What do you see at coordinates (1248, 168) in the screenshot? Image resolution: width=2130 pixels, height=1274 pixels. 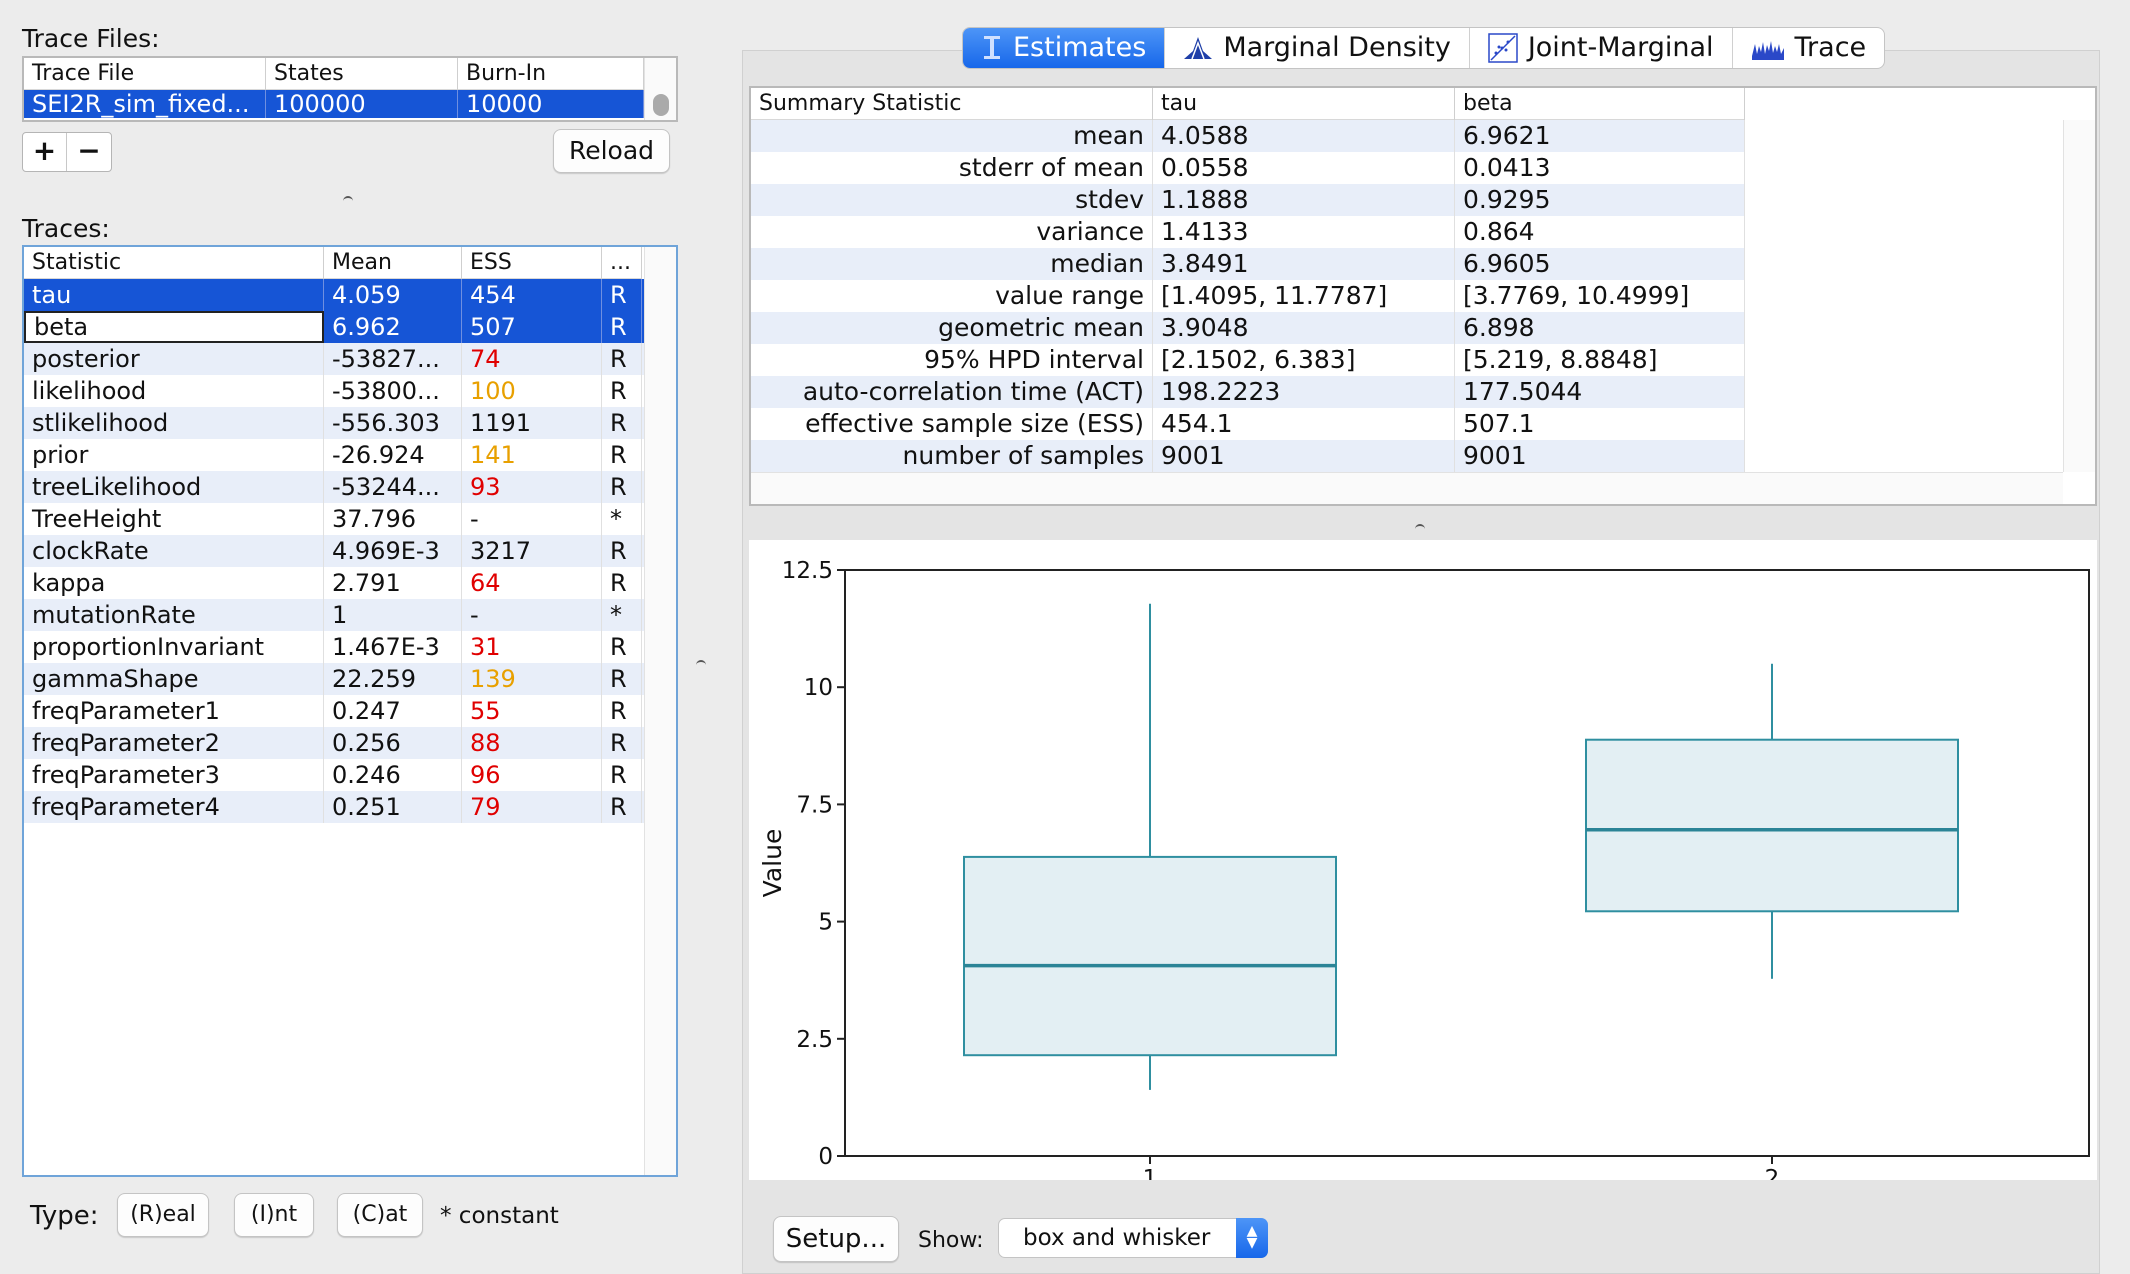 I see `summary-row: stderr of mean 0.0558 0.0413` at bounding box center [1248, 168].